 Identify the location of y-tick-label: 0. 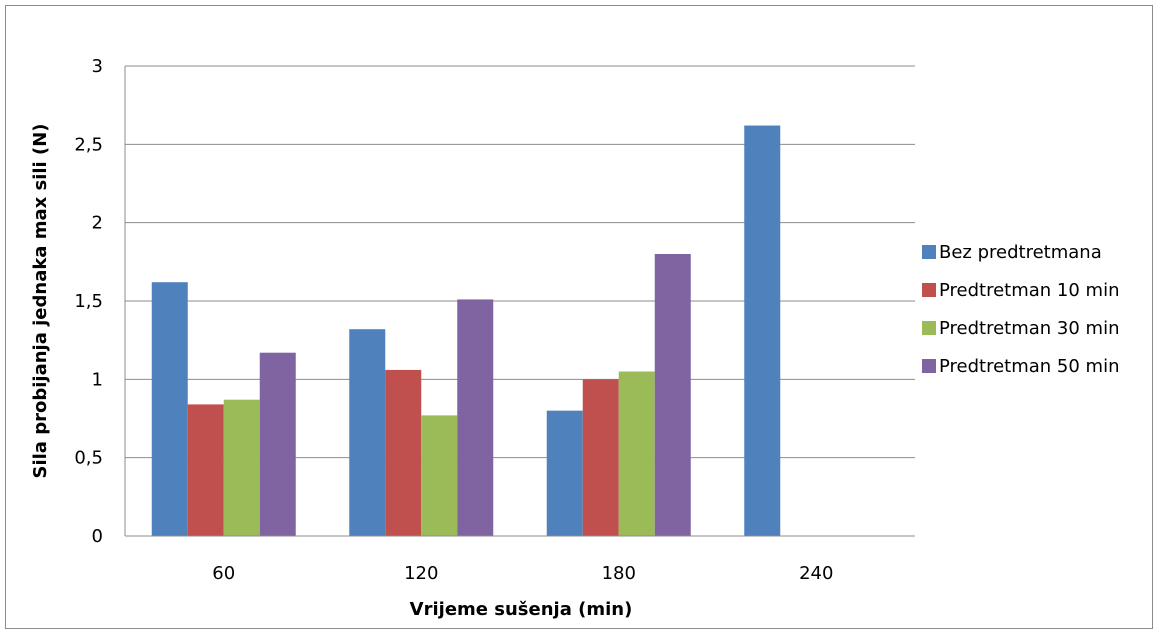
(97, 536).